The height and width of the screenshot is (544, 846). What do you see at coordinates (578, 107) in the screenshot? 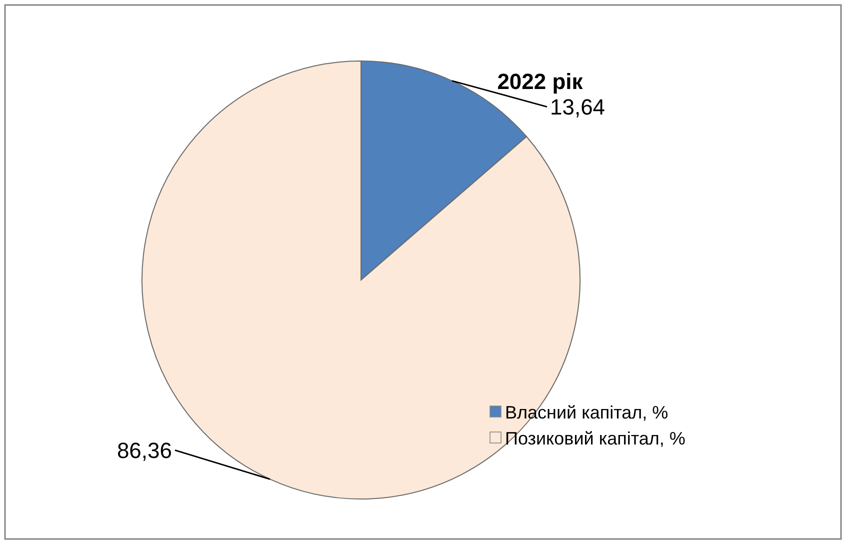
I see `data-label: 13,64` at bounding box center [578, 107].